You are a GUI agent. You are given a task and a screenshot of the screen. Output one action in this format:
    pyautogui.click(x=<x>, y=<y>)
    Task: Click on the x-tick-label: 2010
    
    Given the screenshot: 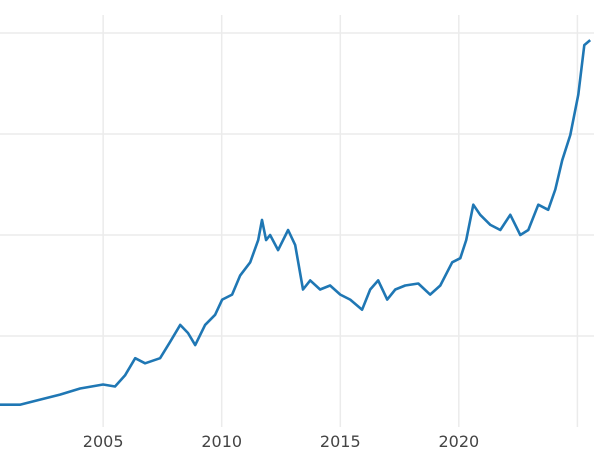 What is the action you would take?
    pyautogui.click(x=221, y=441)
    